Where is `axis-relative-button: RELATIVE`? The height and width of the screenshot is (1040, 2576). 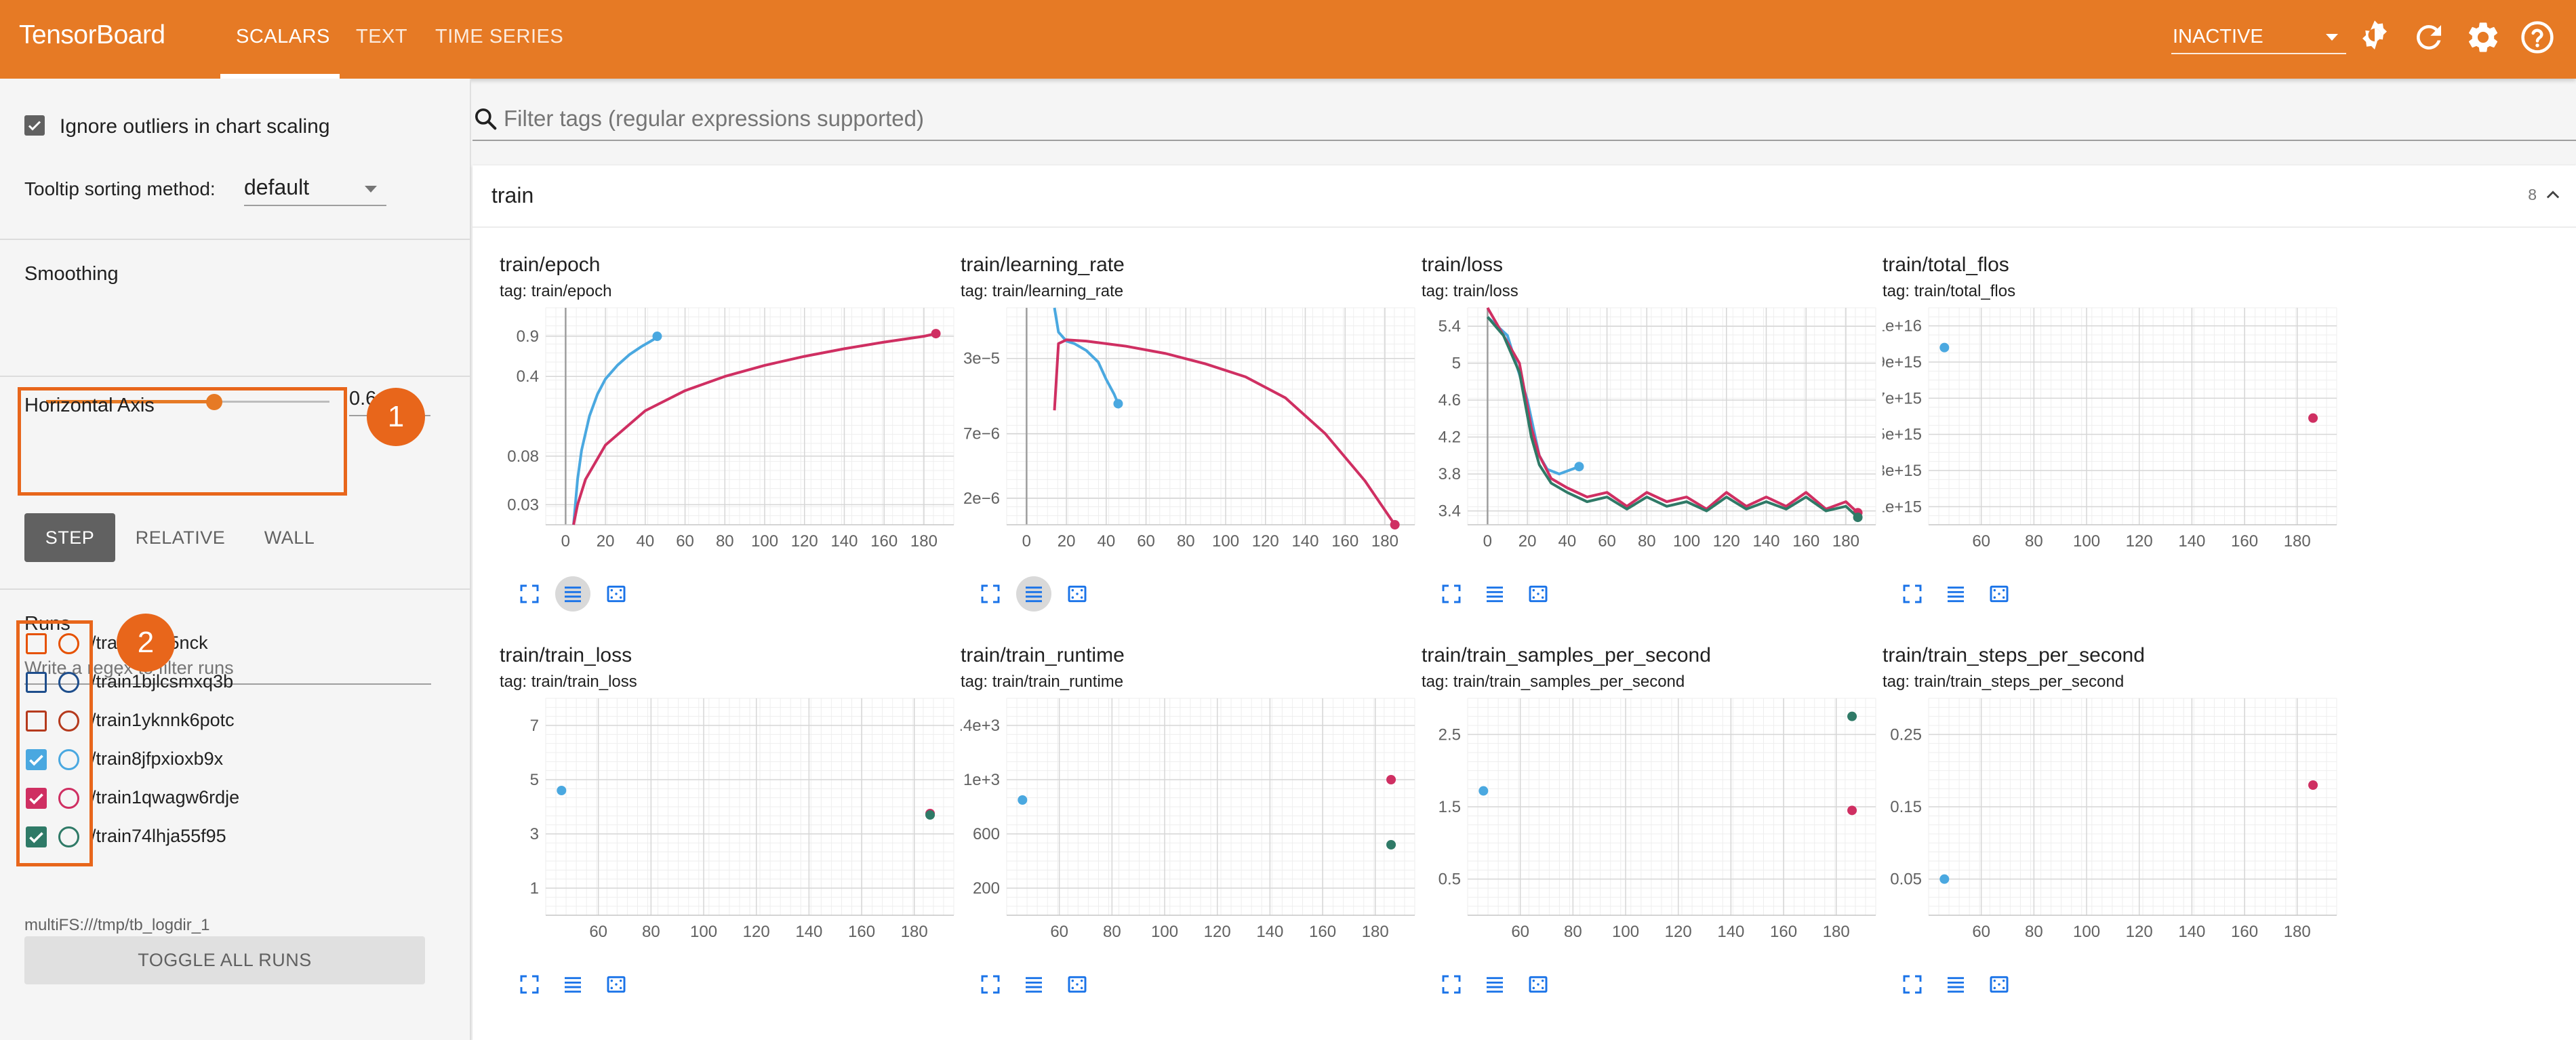 axis-relative-button: RELATIVE is located at coordinates (180, 537).